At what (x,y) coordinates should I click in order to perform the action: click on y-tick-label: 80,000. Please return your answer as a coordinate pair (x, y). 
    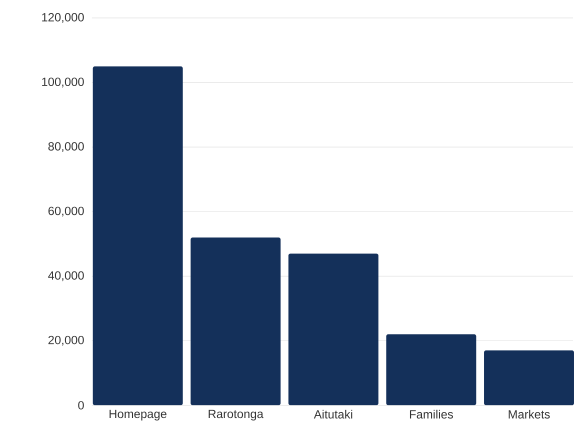
    Looking at the image, I should click on (66, 147).